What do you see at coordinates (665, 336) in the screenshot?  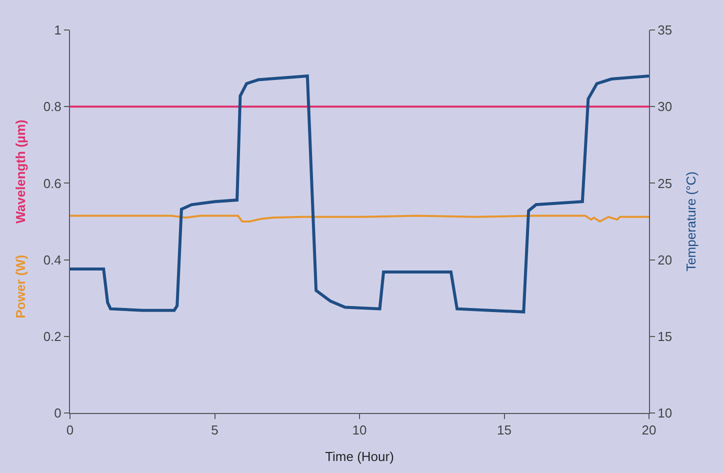 I see `y2-tick-label: 15` at bounding box center [665, 336].